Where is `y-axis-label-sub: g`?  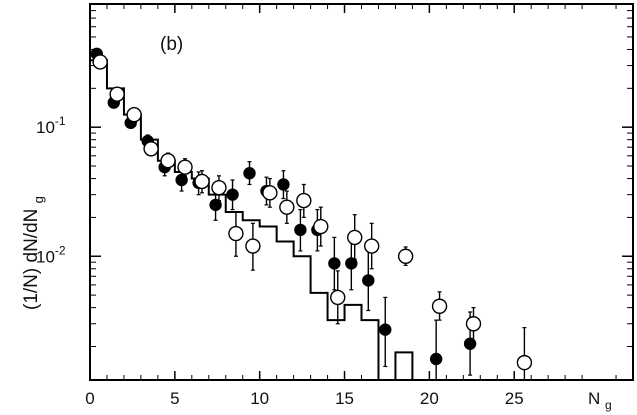
y-axis-label-sub: g is located at coordinates (38, 199).